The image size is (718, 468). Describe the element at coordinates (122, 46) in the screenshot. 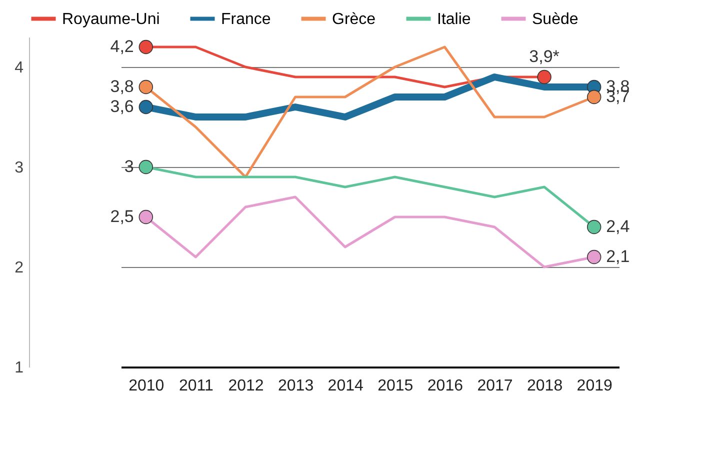

I see `data-label: 4,2` at that location.